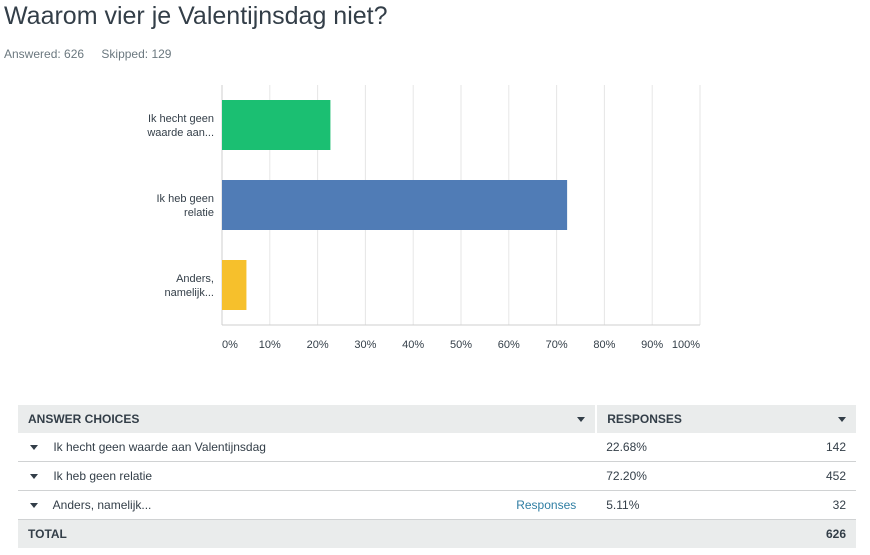  I want to click on header-responses-label: RESPONSES, so click(644, 419).